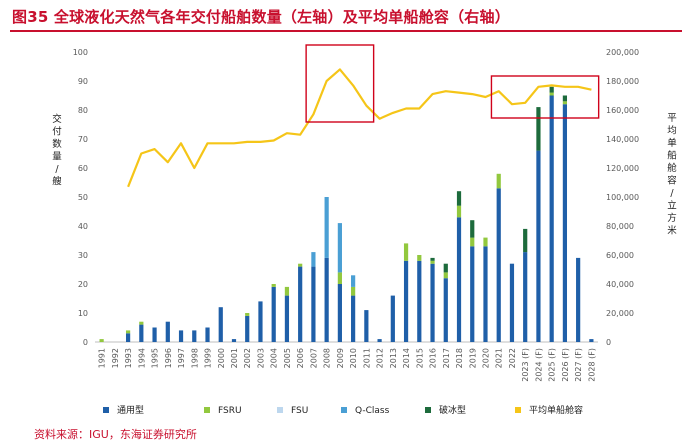  I want to click on source-note: 资料来源：IGU，东海证券研究所, so click(115, 434).